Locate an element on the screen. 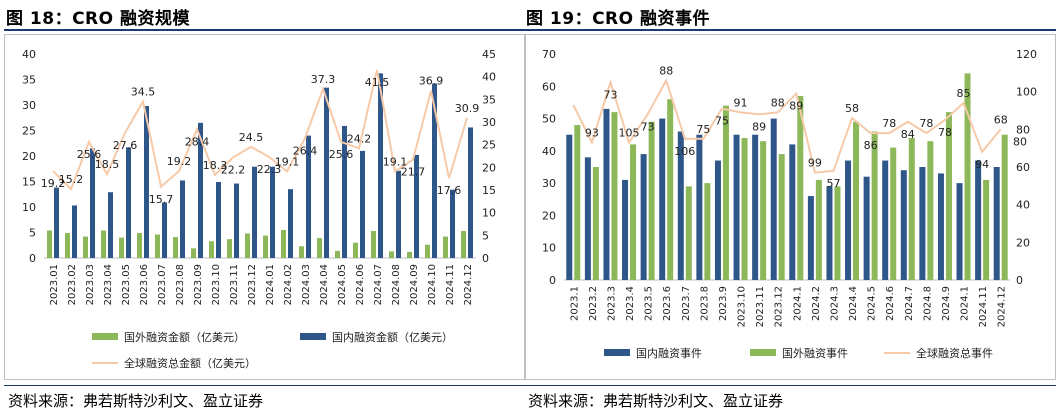  y-tick-label: 50 is located at coordinates (549, 119).